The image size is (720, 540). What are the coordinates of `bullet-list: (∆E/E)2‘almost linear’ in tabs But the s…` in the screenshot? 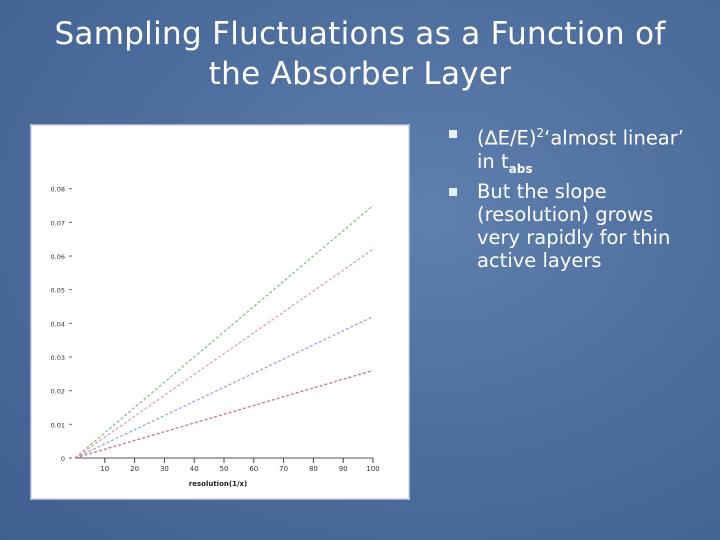 It's located at (573, 197).